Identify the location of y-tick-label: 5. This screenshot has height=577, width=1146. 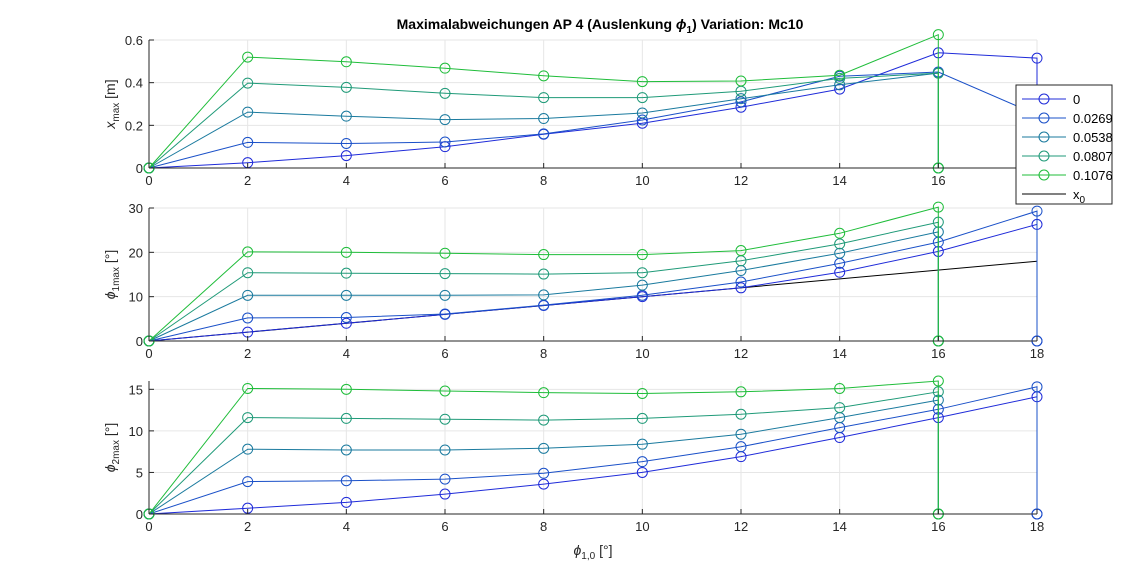
(139, 472).